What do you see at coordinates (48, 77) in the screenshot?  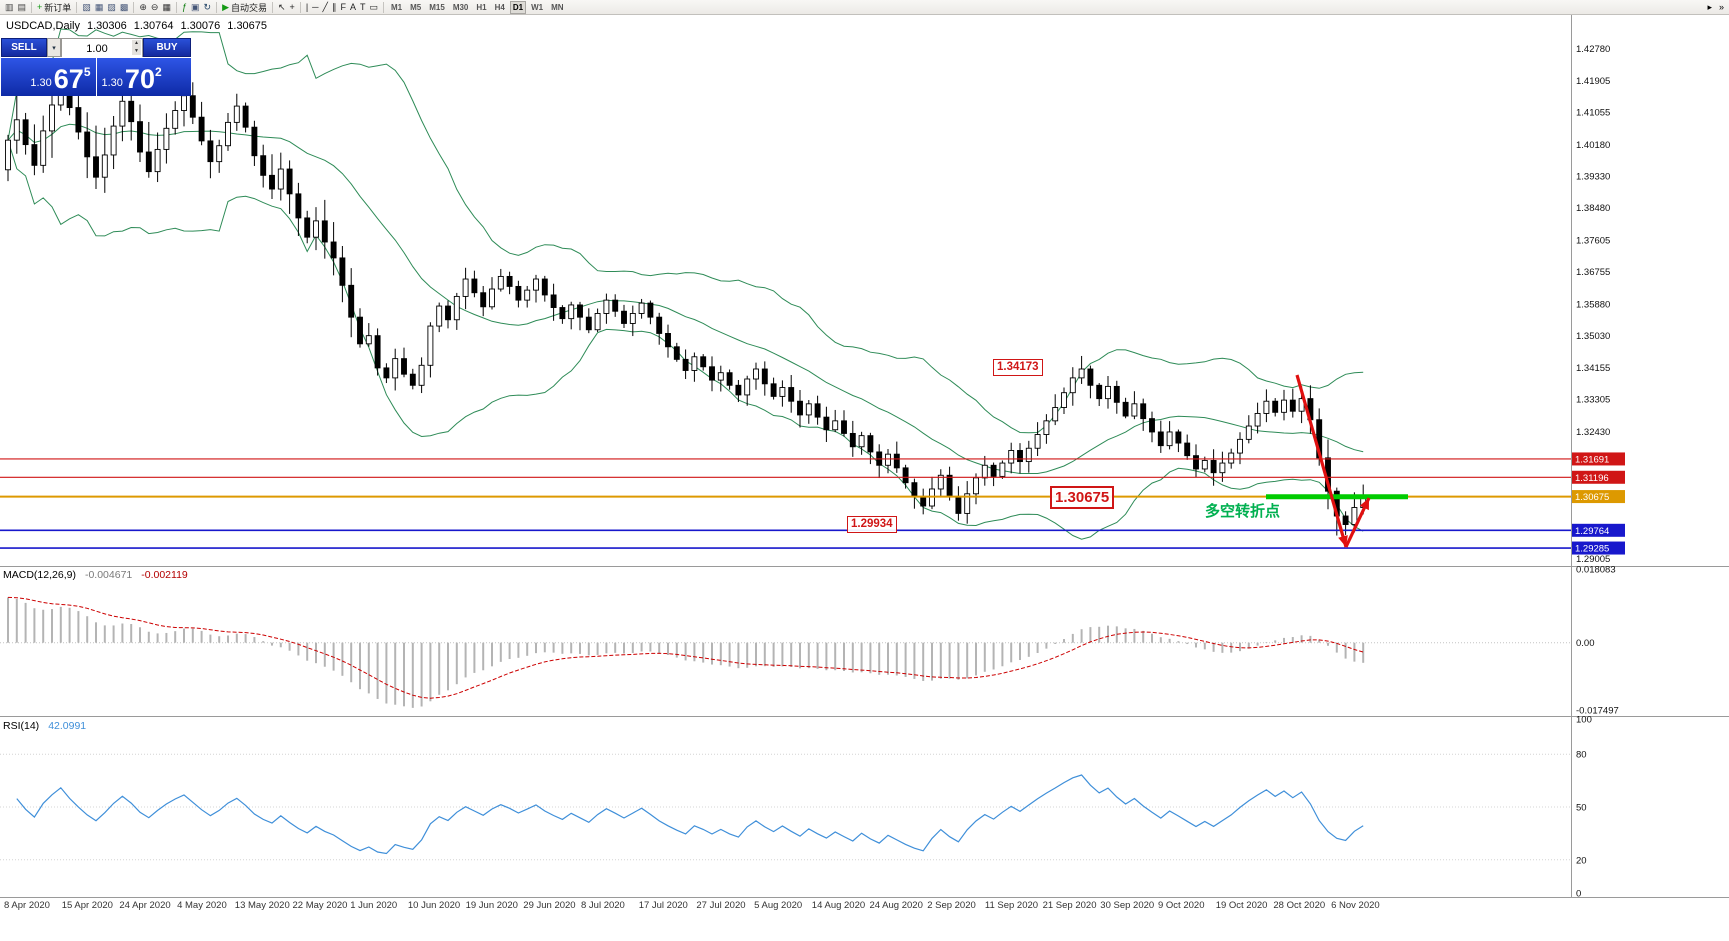 I see `sell-price-box: 1.30 67 5` at bounding box center [48, 77].